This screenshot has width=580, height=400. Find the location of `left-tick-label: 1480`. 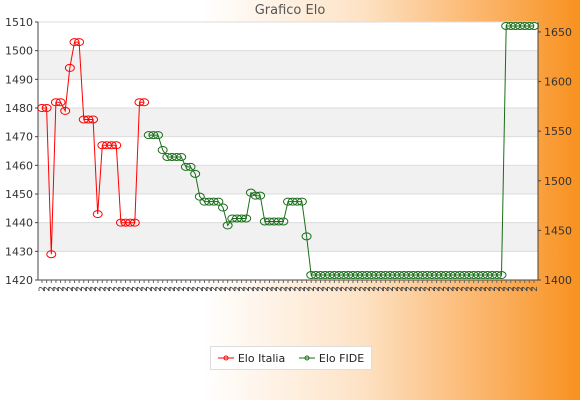

left-tick-label: 1480 is located at coordinates (19, 108).